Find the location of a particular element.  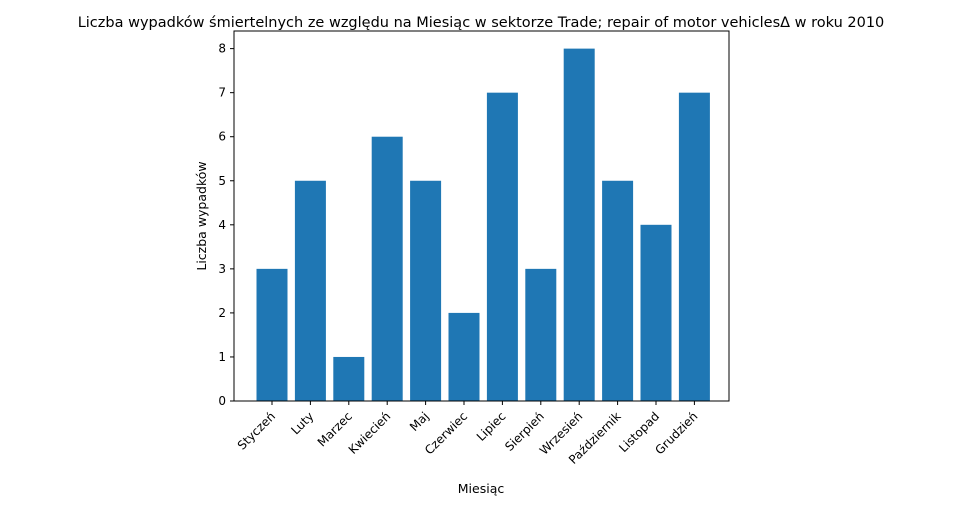

y-axis-ticks: 0 1 2 3 4 5 6 7 8 is located at coordinates (226, 225).